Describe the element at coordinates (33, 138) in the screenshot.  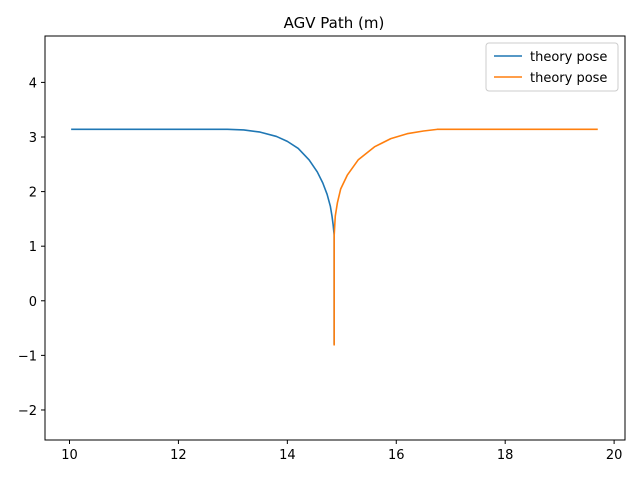
I see `y-tick-label: 3` at that location.